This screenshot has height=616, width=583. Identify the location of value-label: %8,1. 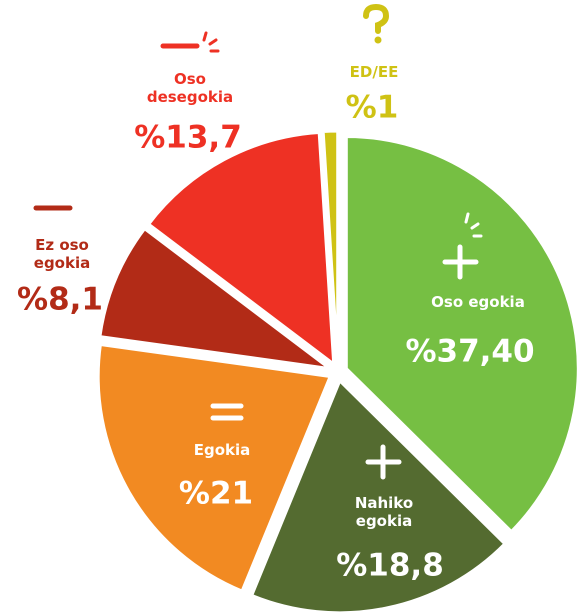
(60, 299).